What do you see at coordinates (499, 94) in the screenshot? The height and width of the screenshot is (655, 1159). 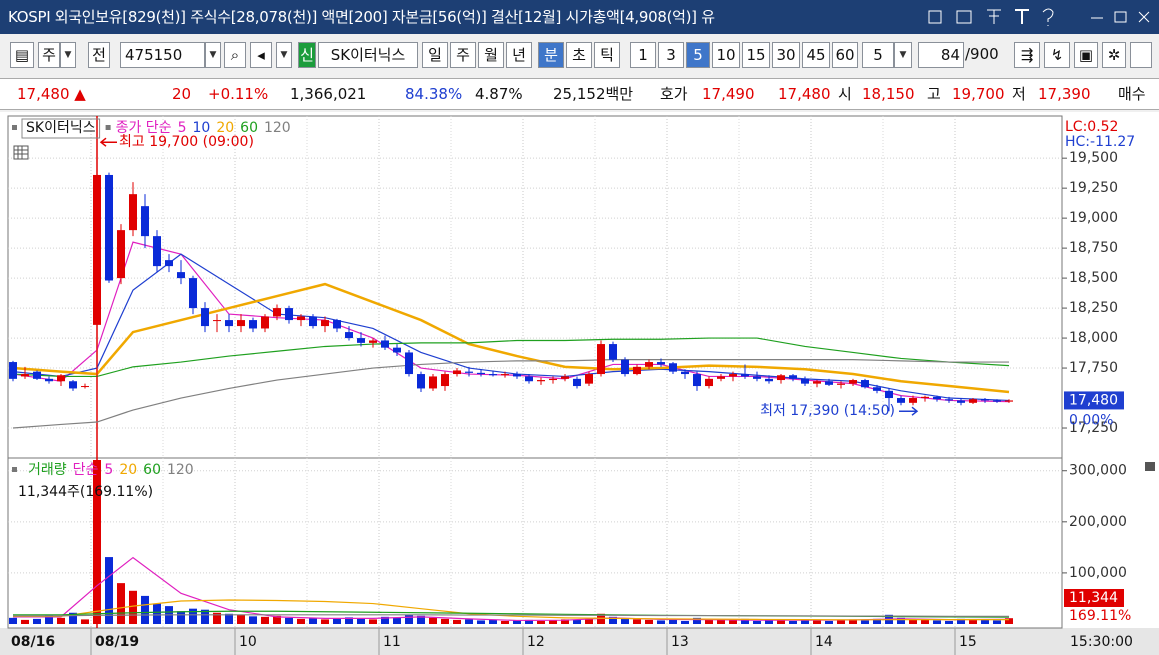 I see `quote-item: 4.87%` at bounding box center [499, 94].